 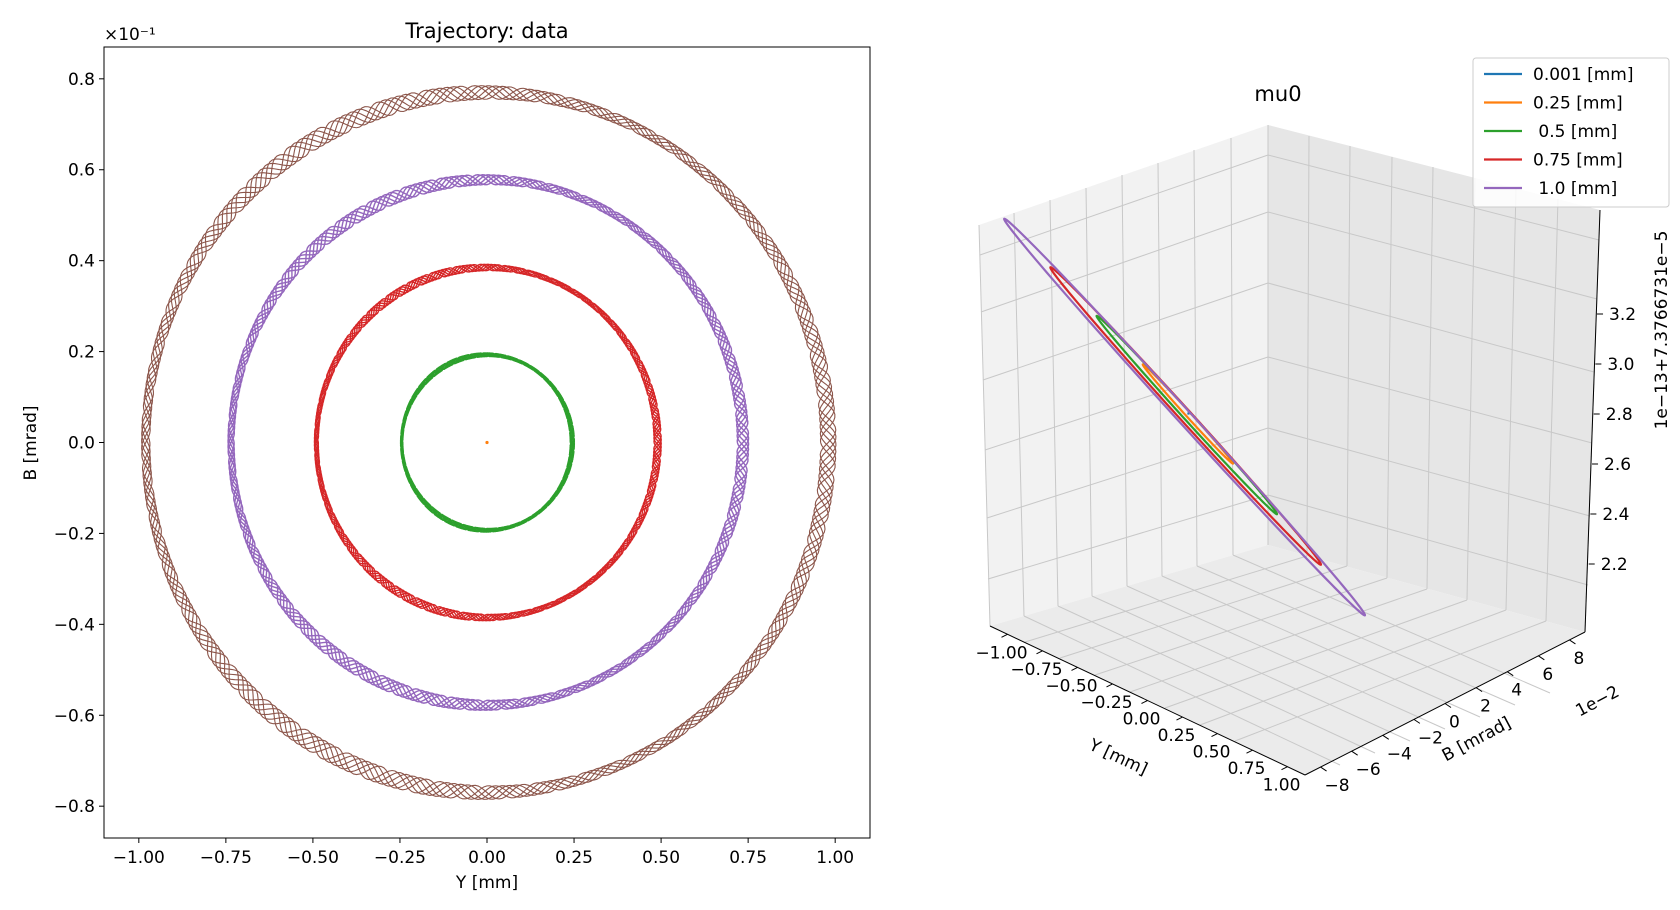 I want to click on right-y-mm-axis-label: Y [mm], so click(x=1118, y=757).